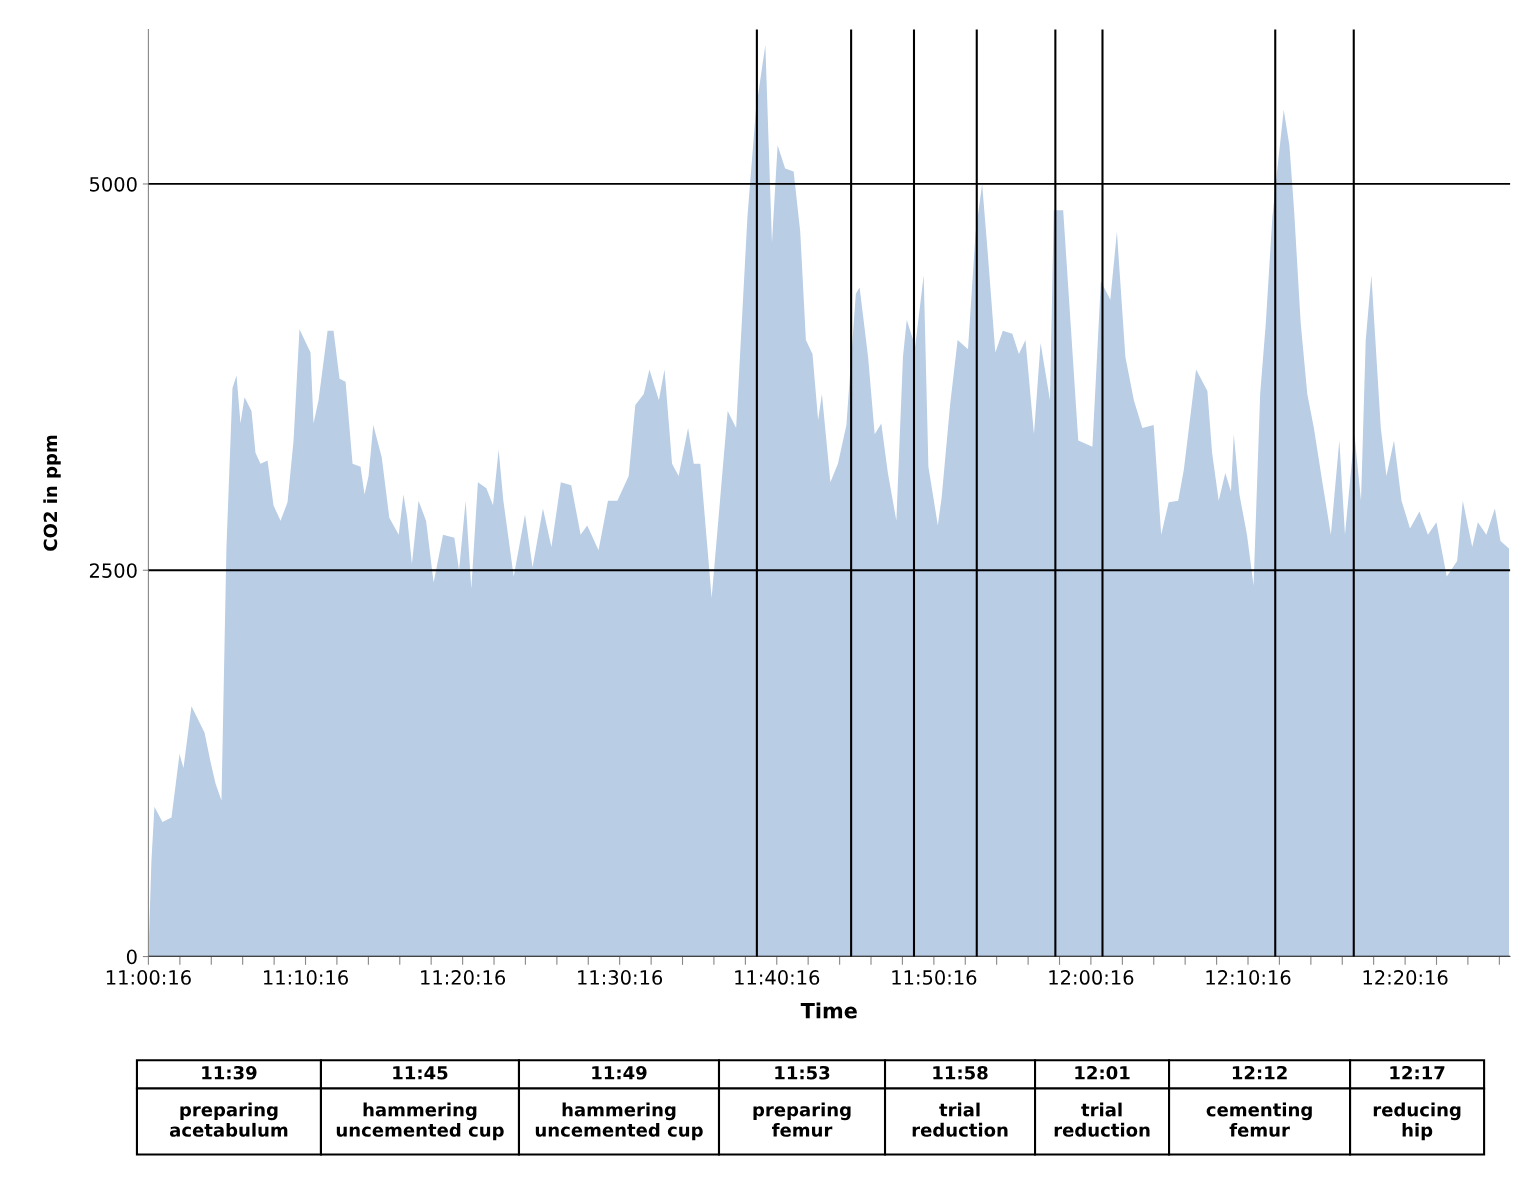 The image size is (1530, 1178). Describe the element at coordinates (802, 1119) in the screenshot. I see `text: preparing femur` at that location.